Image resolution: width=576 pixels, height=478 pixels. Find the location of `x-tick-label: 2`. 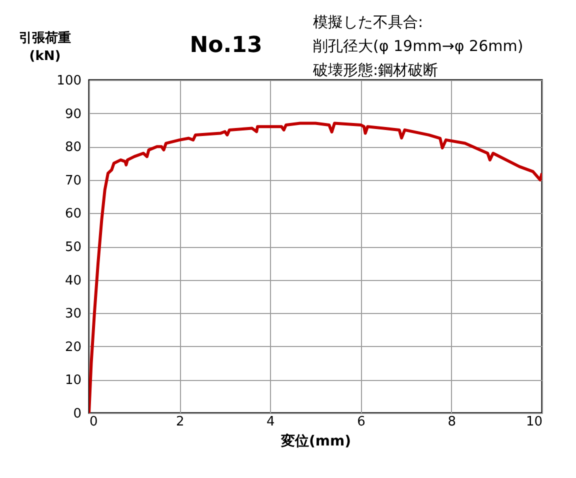

x-tick-label: 2 is located at coordinates (180, 422).